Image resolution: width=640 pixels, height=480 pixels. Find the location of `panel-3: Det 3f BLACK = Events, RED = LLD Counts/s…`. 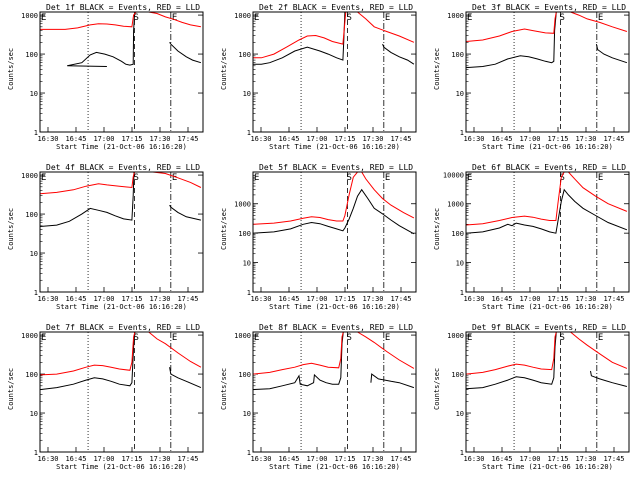

panel-3: Det 3f BLACK = Events, RED = LLD Counts/s… is located at coordinates (531, 77).